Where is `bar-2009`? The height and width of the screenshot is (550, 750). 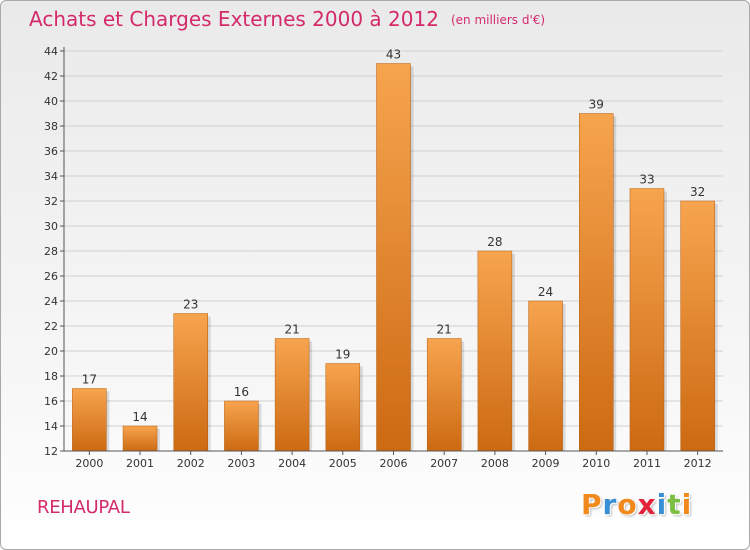 bar-2009 is located at coordinates (545, 376).